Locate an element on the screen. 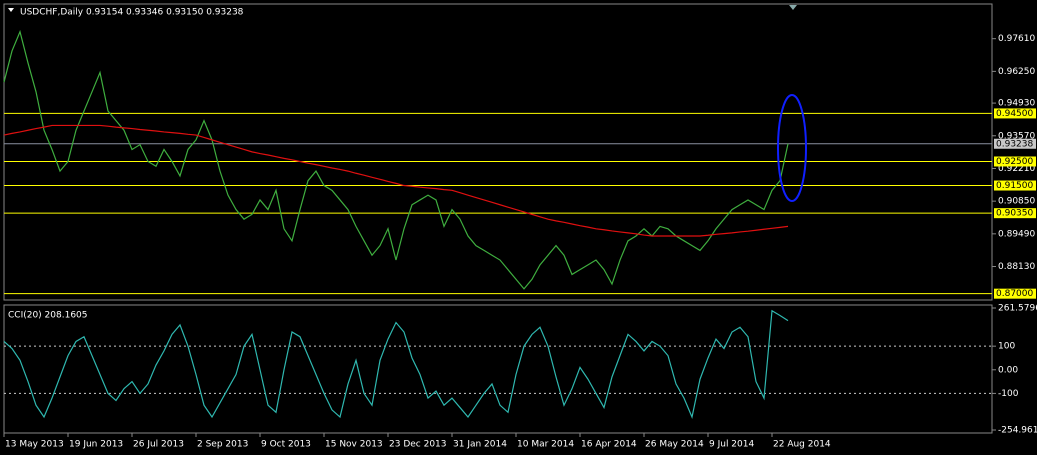  x-tick-label: 2 Sep 2013 is located at coordinates (222, 445).